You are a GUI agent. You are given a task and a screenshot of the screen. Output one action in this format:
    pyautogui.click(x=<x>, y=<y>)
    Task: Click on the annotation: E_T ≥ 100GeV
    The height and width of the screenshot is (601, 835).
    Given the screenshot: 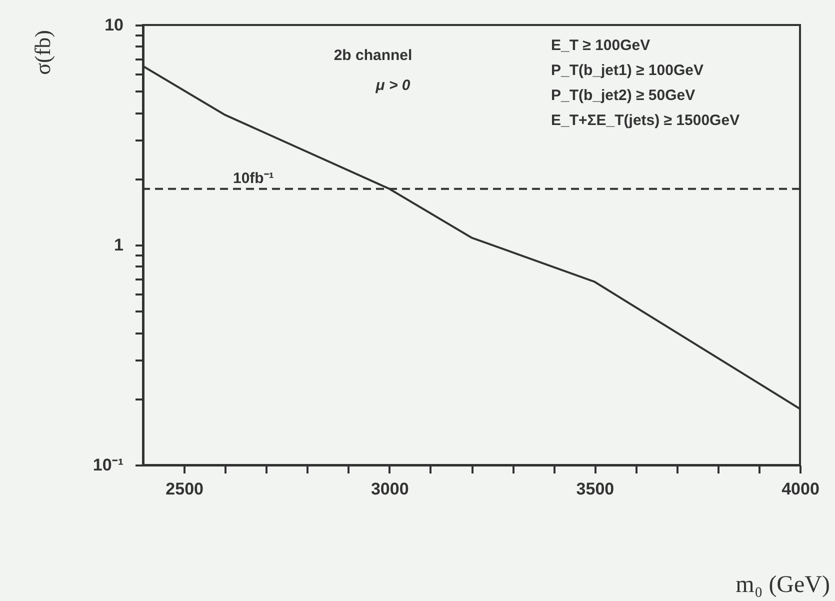 What is the action you would take?
    pyautogui.click(x=600, y=45)
    